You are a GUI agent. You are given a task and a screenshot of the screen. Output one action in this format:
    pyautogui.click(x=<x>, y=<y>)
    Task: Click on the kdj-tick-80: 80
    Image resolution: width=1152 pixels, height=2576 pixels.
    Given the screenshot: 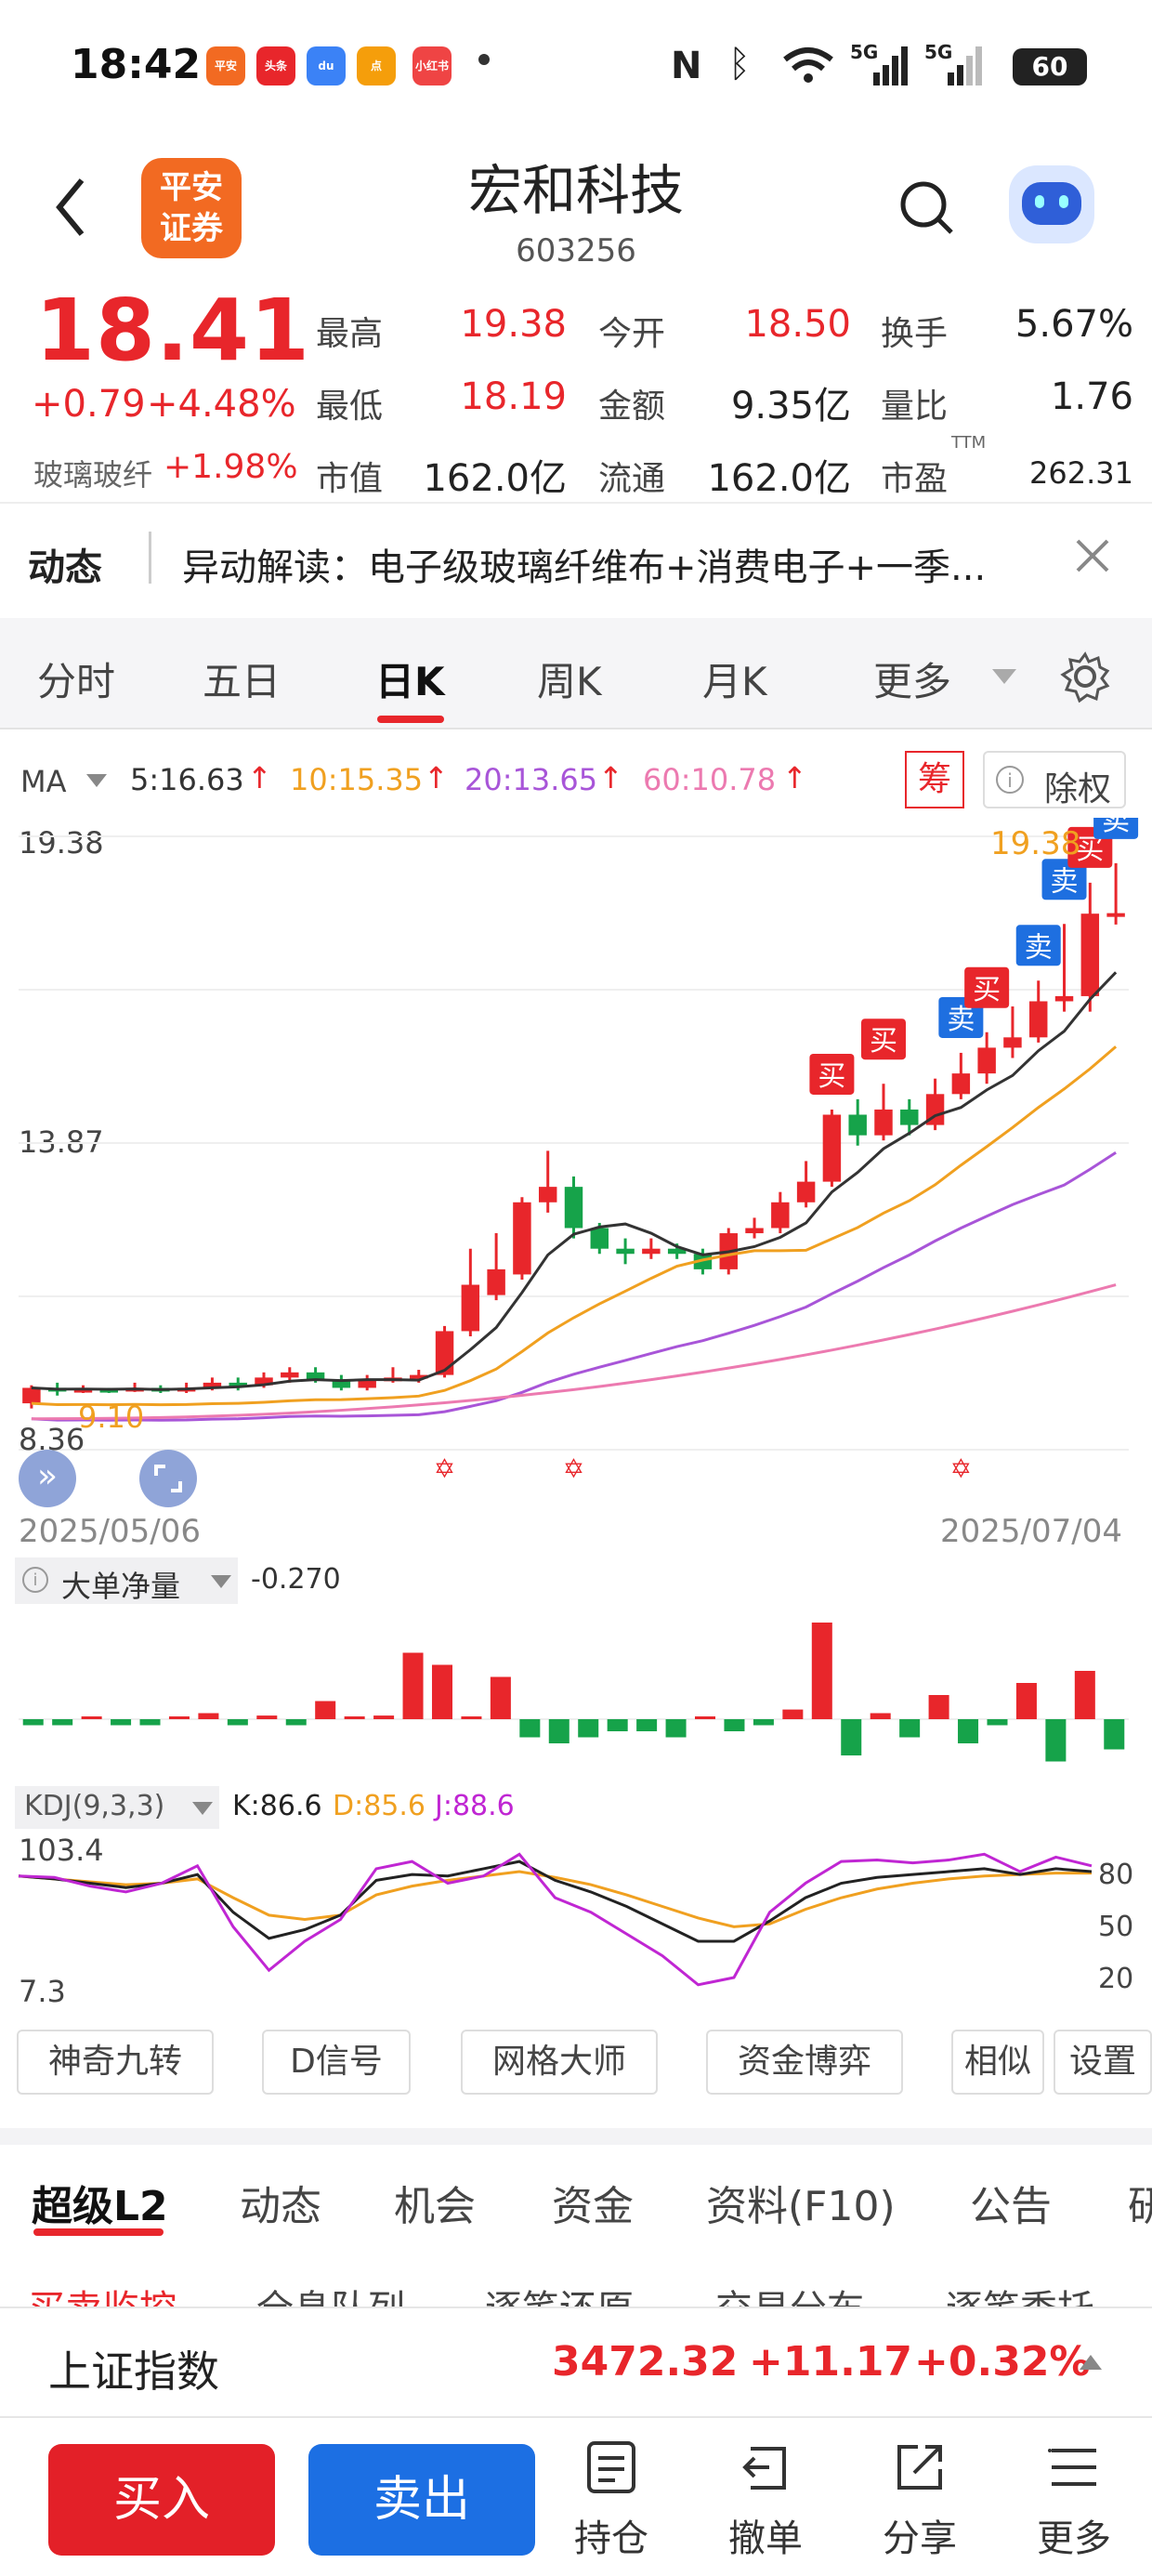 What is the action you would take?
    pyautogui.click(x=1116, y=1875)
    